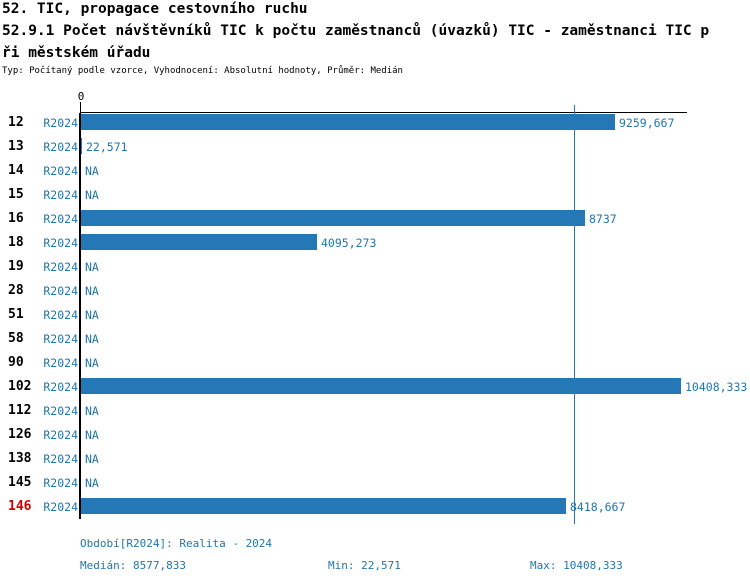 This screenshot has width=750, height=582. What do you see at coordinates (60, 339) in the screenshot?
I see `row-period-label-58: R2024` at bounding box center [60, 339].